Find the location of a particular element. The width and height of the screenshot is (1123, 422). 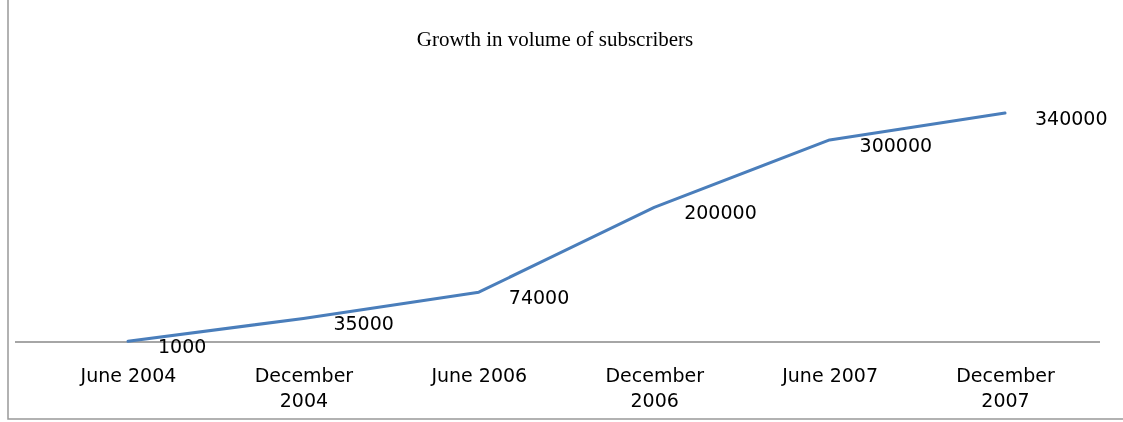

x-tick-label: December 2006 is located at coordinates (655, 387).